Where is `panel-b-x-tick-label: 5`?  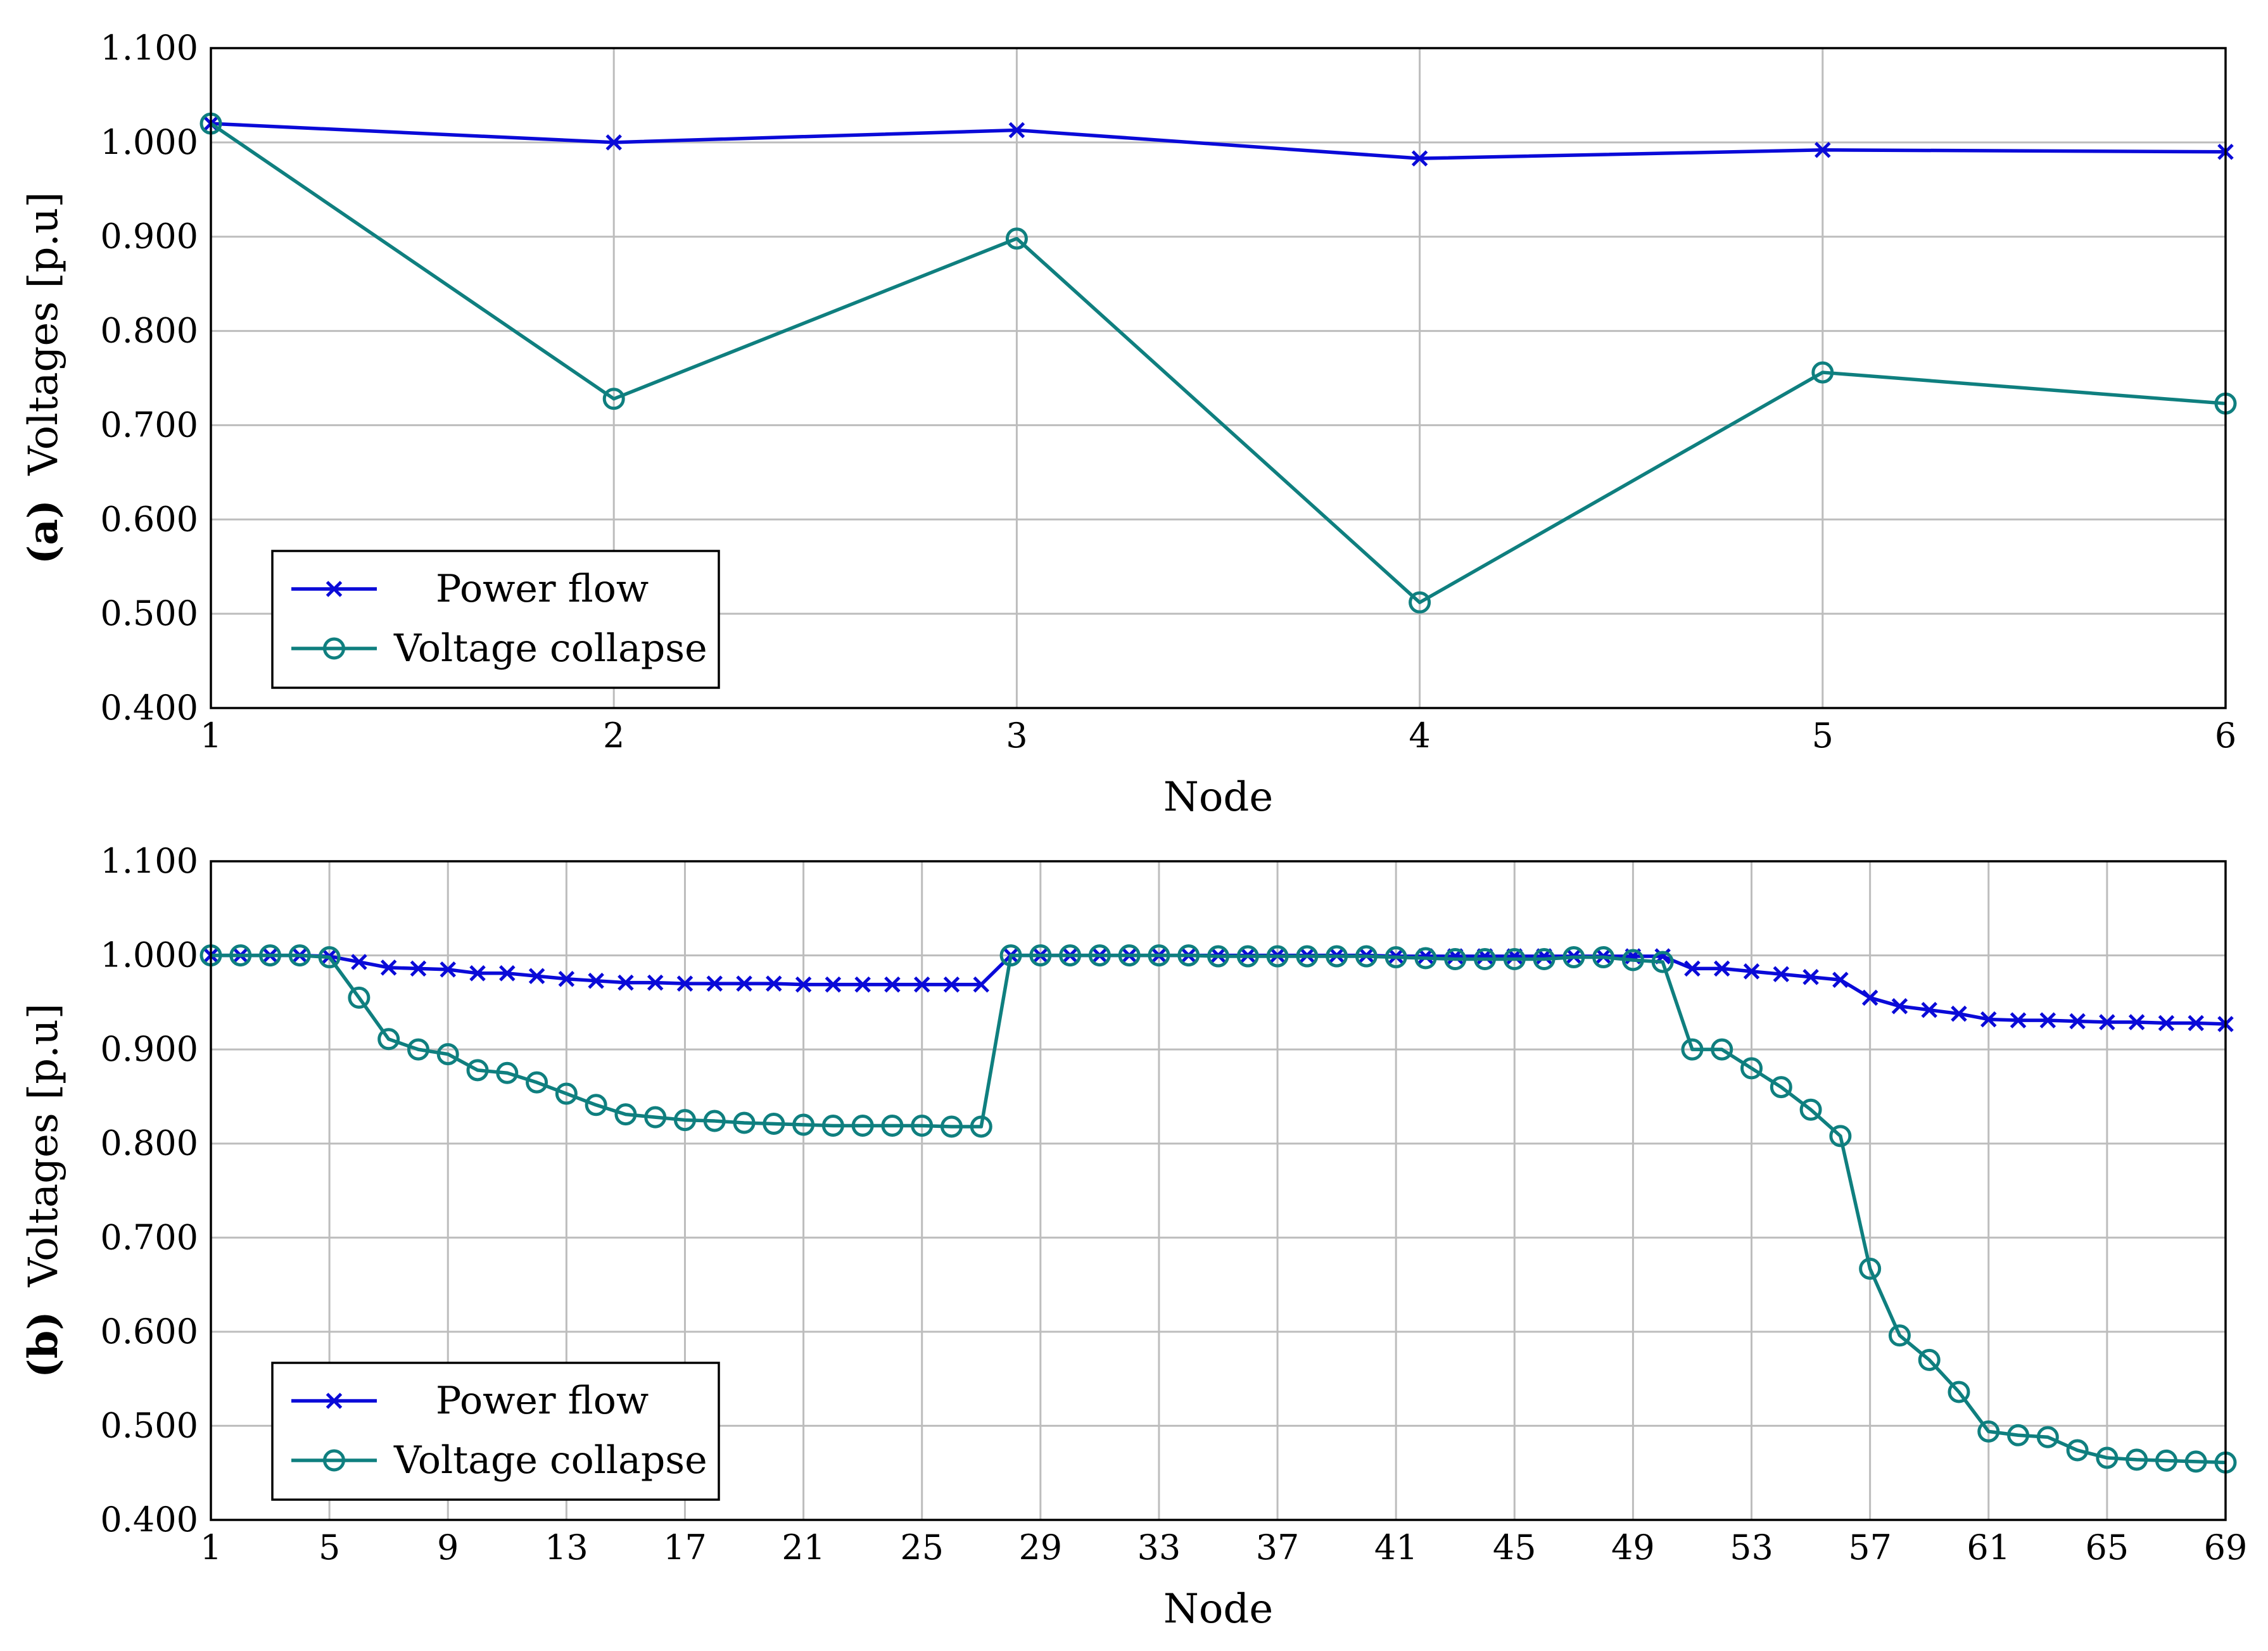 panel-b-x-tick-label: 5 is located at coordinates (329, 1547).